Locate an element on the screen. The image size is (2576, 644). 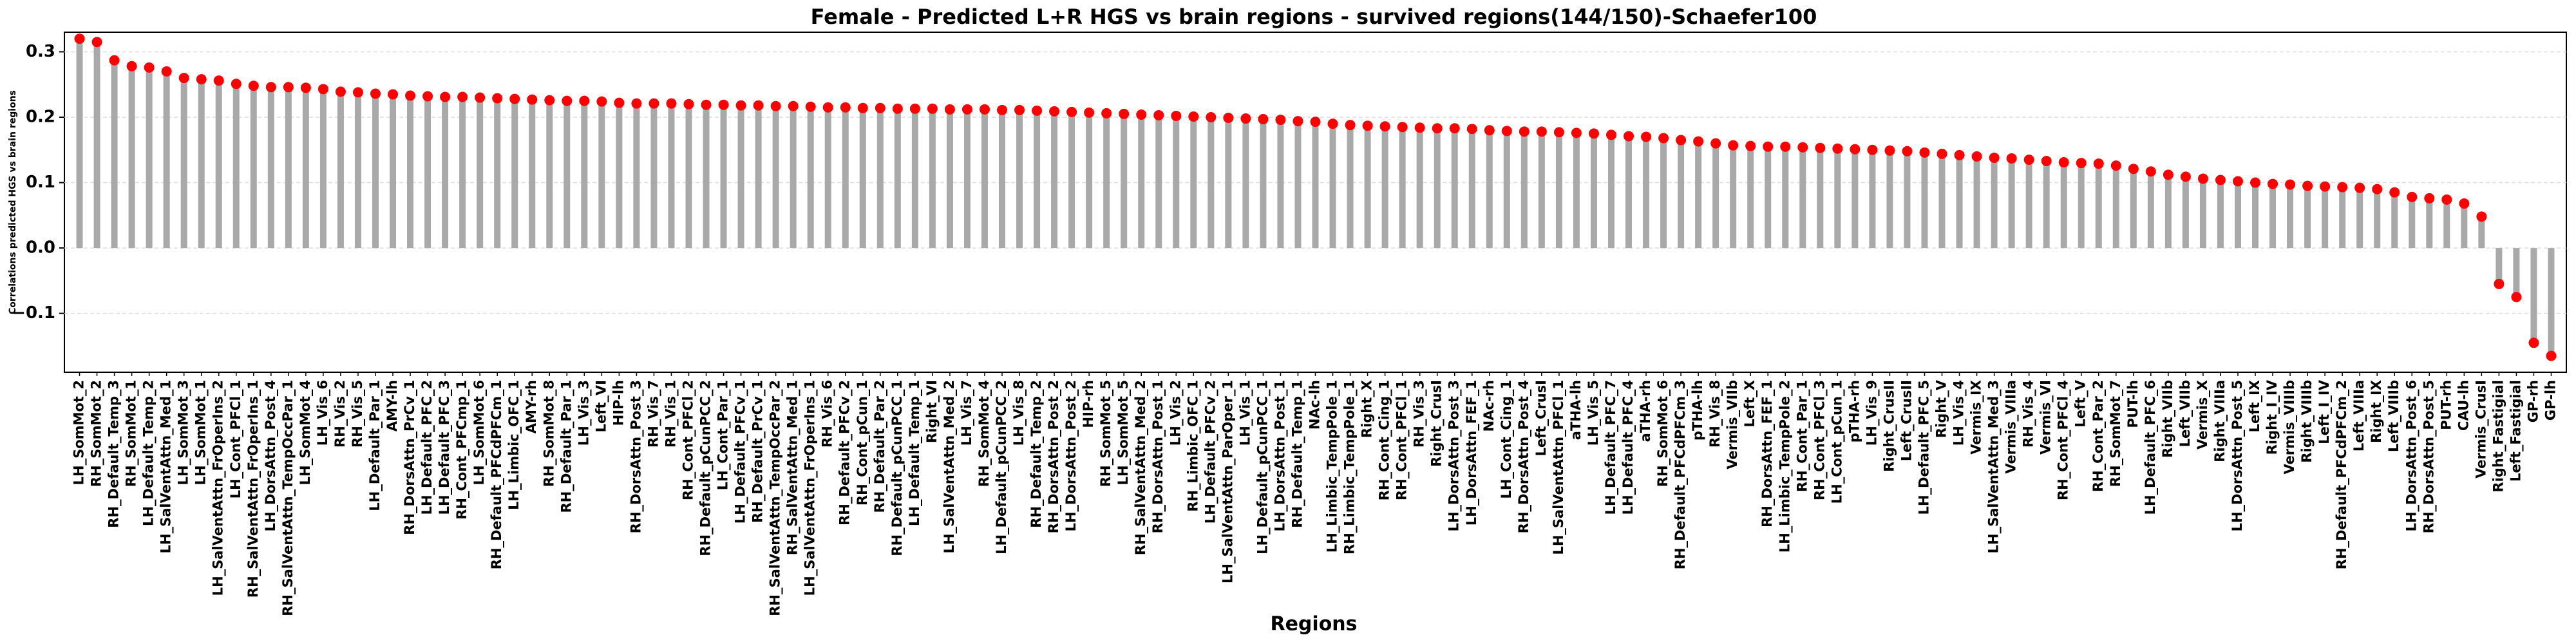
x-tick-label: Right_X is located at coordinates (1367, 409).